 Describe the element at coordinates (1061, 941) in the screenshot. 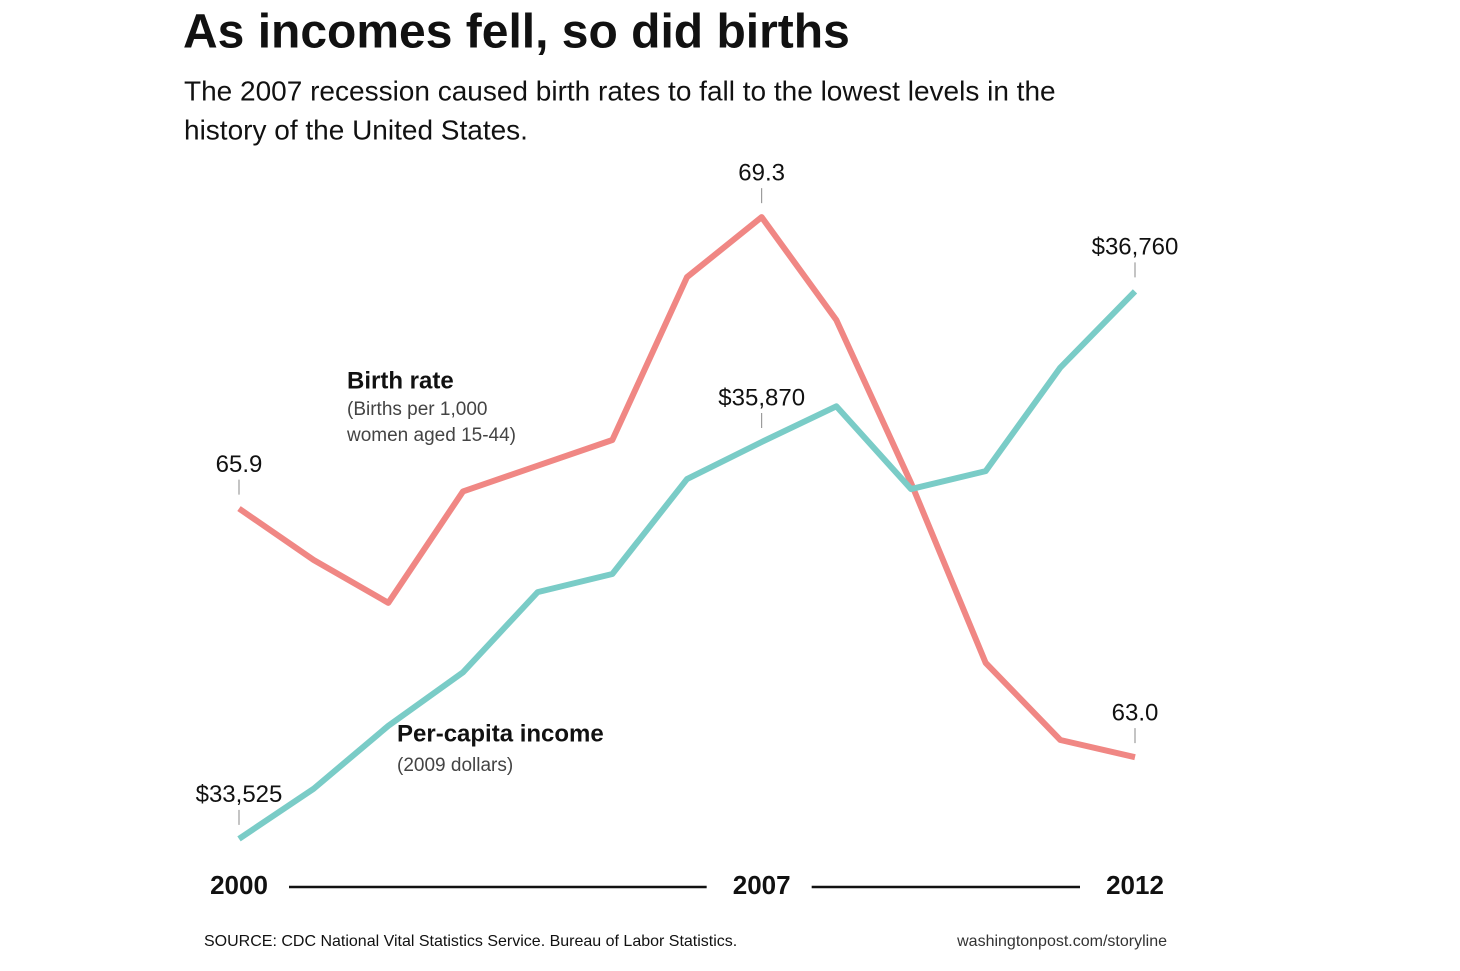

I see `credit: washingtonpost.com/storyline` at that location.